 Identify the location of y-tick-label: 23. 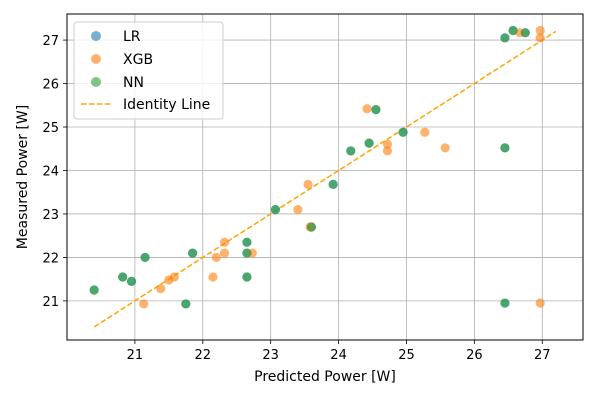
(50, 215).